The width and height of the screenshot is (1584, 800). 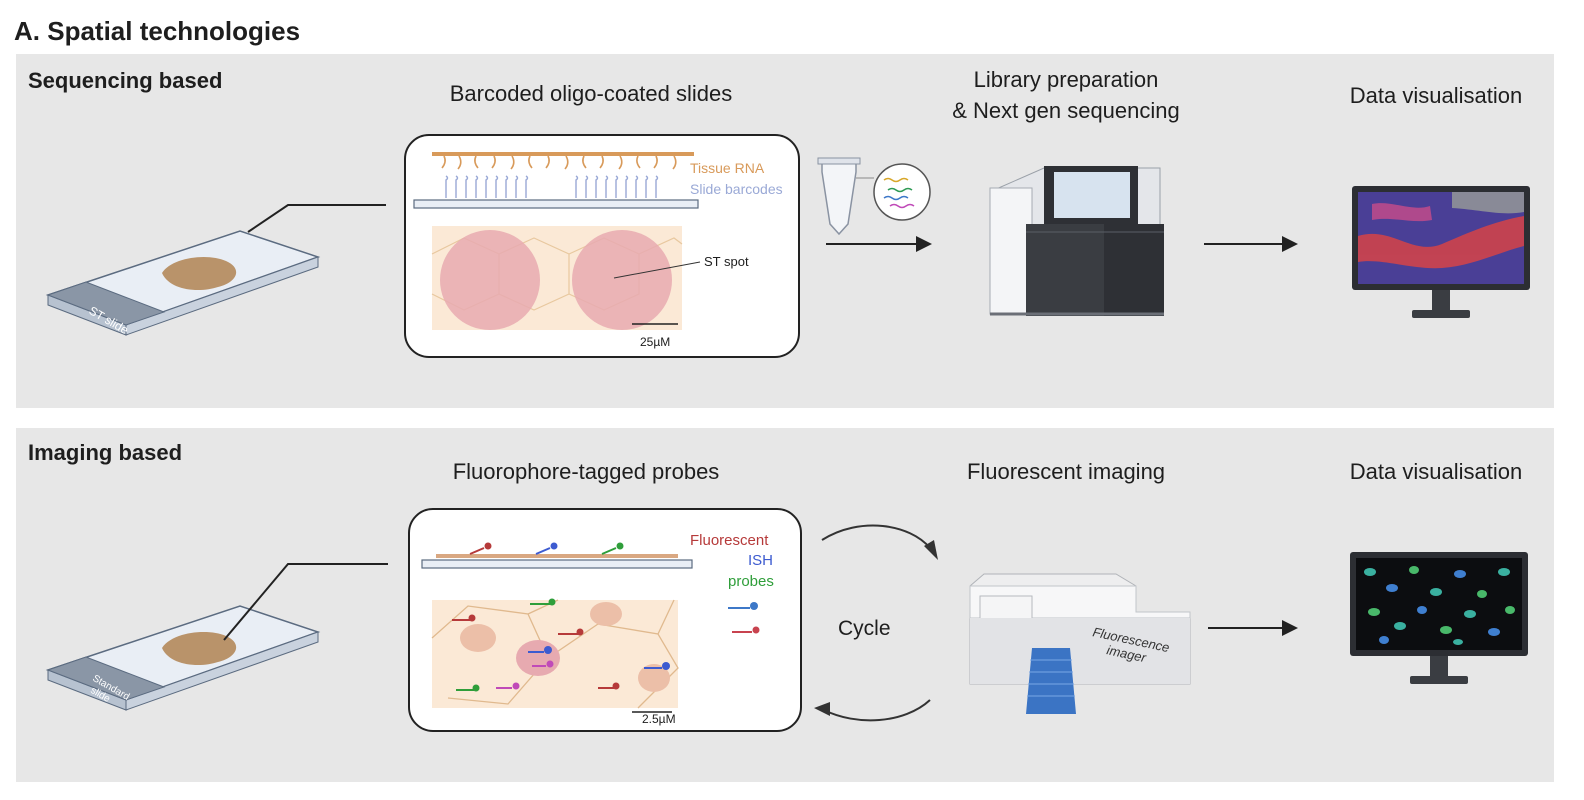 What do you see at coordinates (552, 186) in the screenshot?
I see `slide-barcode-strands` at bounding box center [552, 186].